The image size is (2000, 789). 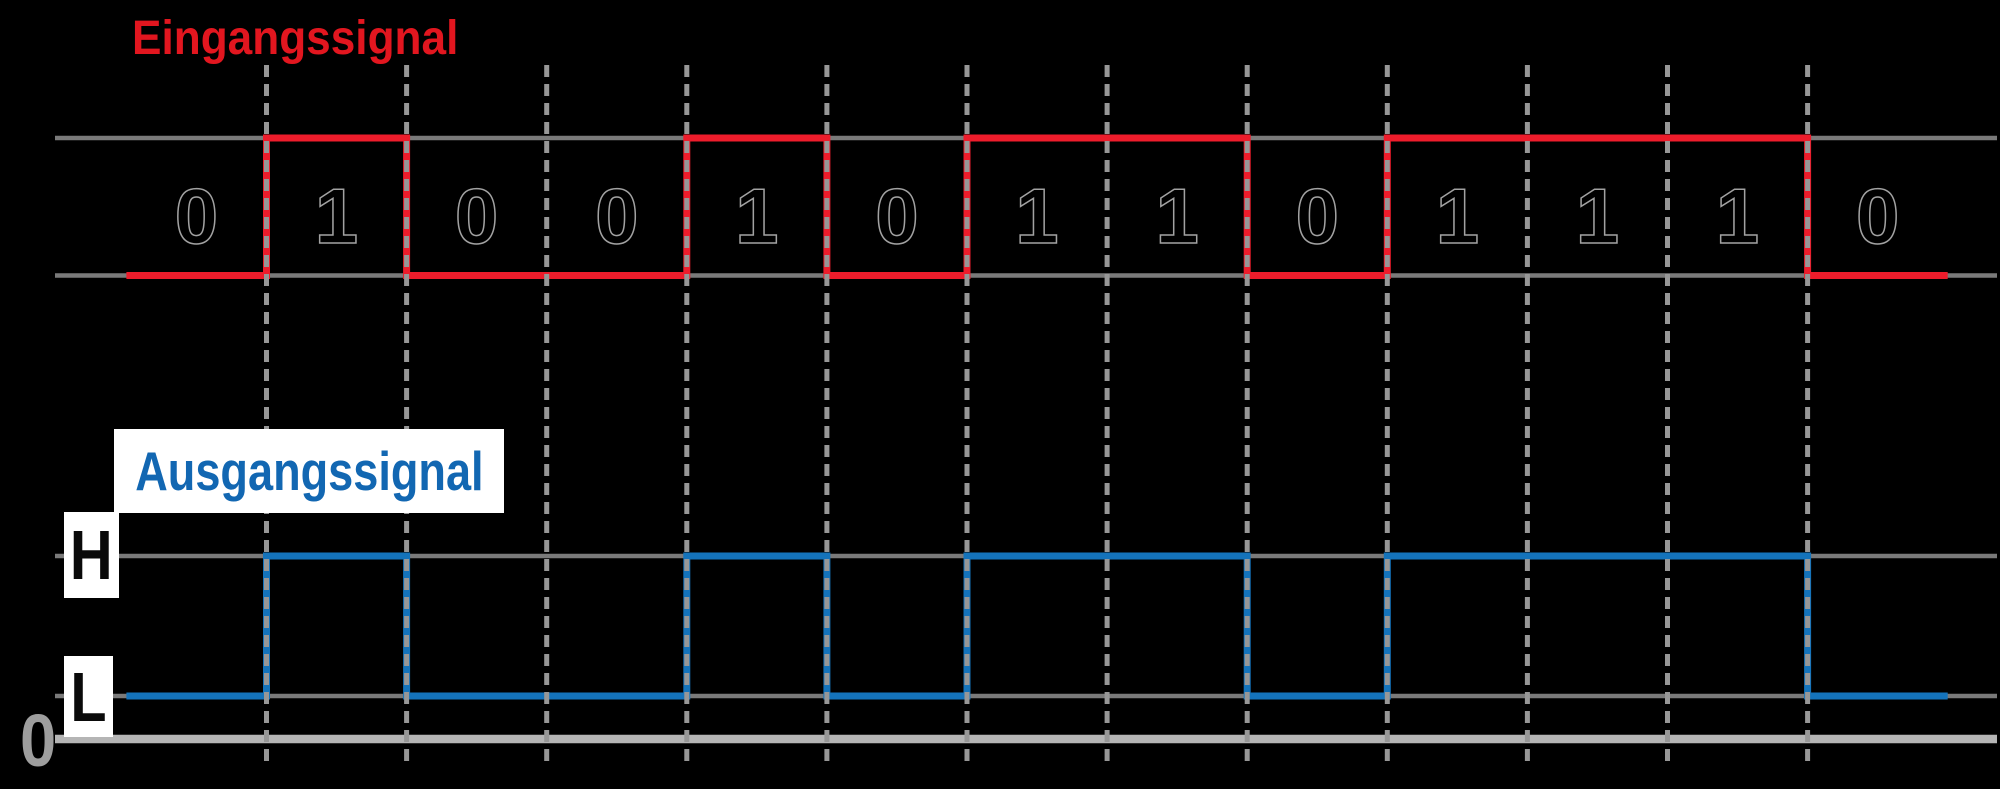 I want to click on zero-axis-label-text: 0, so click(x=38, y=740).